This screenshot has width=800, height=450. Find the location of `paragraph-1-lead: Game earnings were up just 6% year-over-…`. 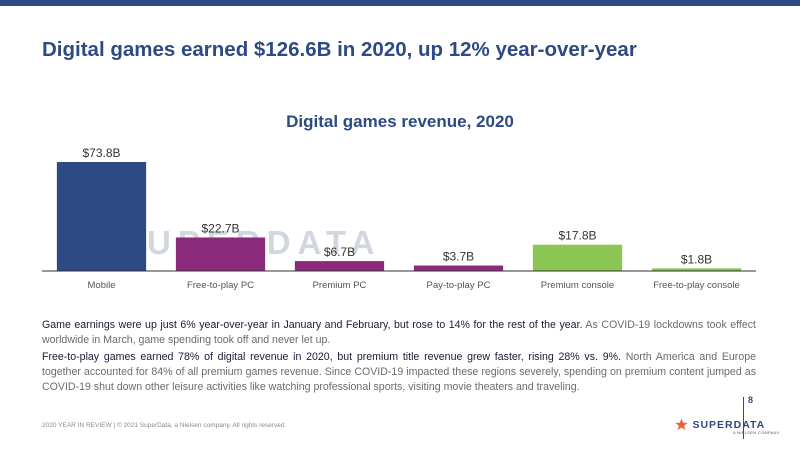

paragraph-1-lead: Game earnings were up just 6% year-over-… is located at coordinates (312, 325).